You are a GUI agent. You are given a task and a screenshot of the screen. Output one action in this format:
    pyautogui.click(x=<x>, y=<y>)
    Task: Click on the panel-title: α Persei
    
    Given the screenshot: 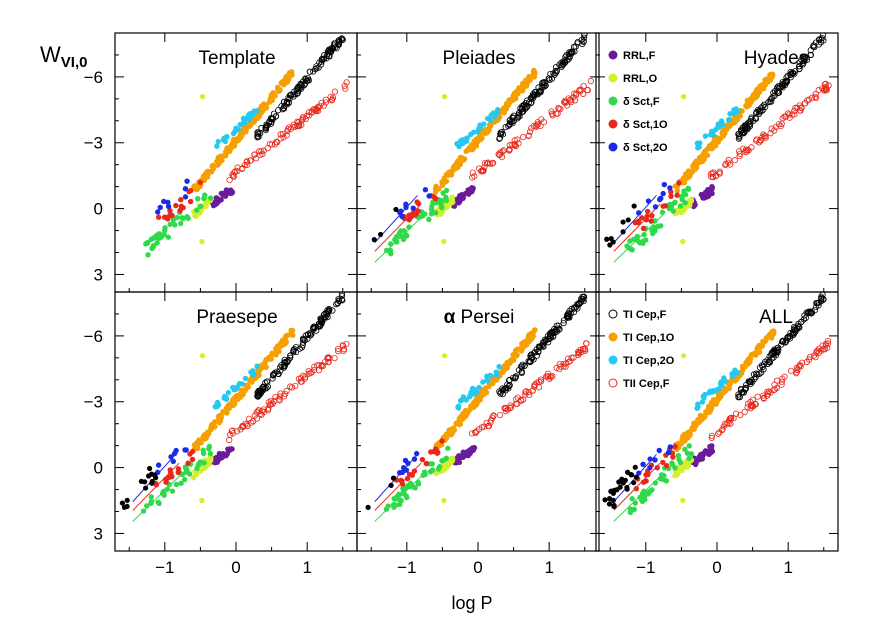 What is the action you would take?
    pyautogui.click(x=479, y=317)
    